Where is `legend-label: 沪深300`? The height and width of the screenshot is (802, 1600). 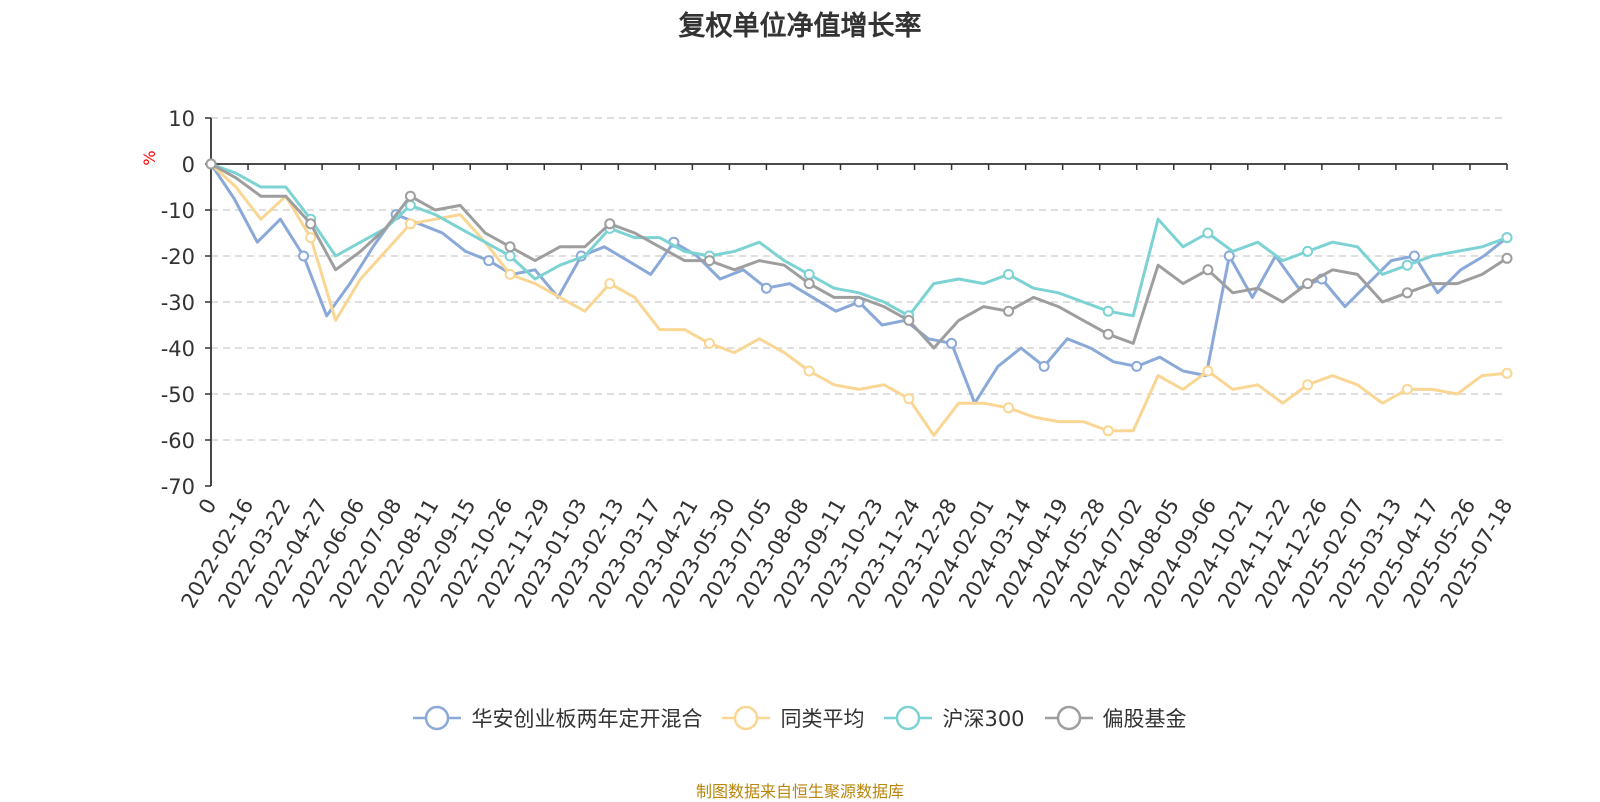
legend-label: 沪深300 is located at coordinates (983, 719).